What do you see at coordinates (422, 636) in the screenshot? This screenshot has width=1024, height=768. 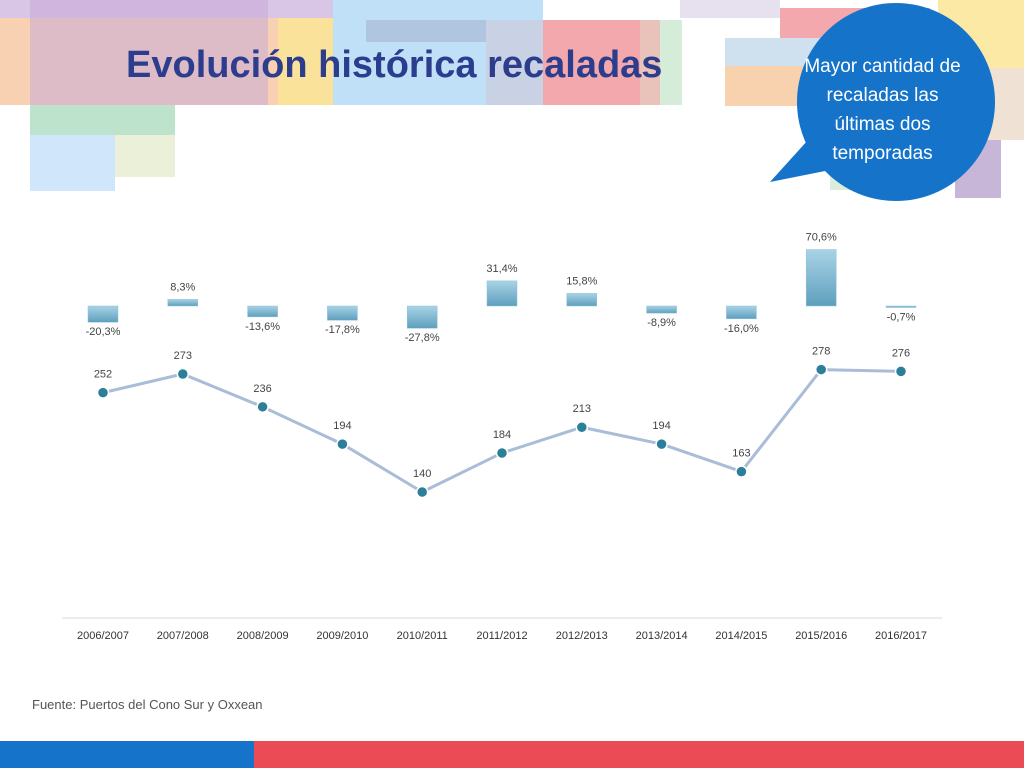 I see `x-tick-label: 2010/2011` at bounding box center [422, 636].